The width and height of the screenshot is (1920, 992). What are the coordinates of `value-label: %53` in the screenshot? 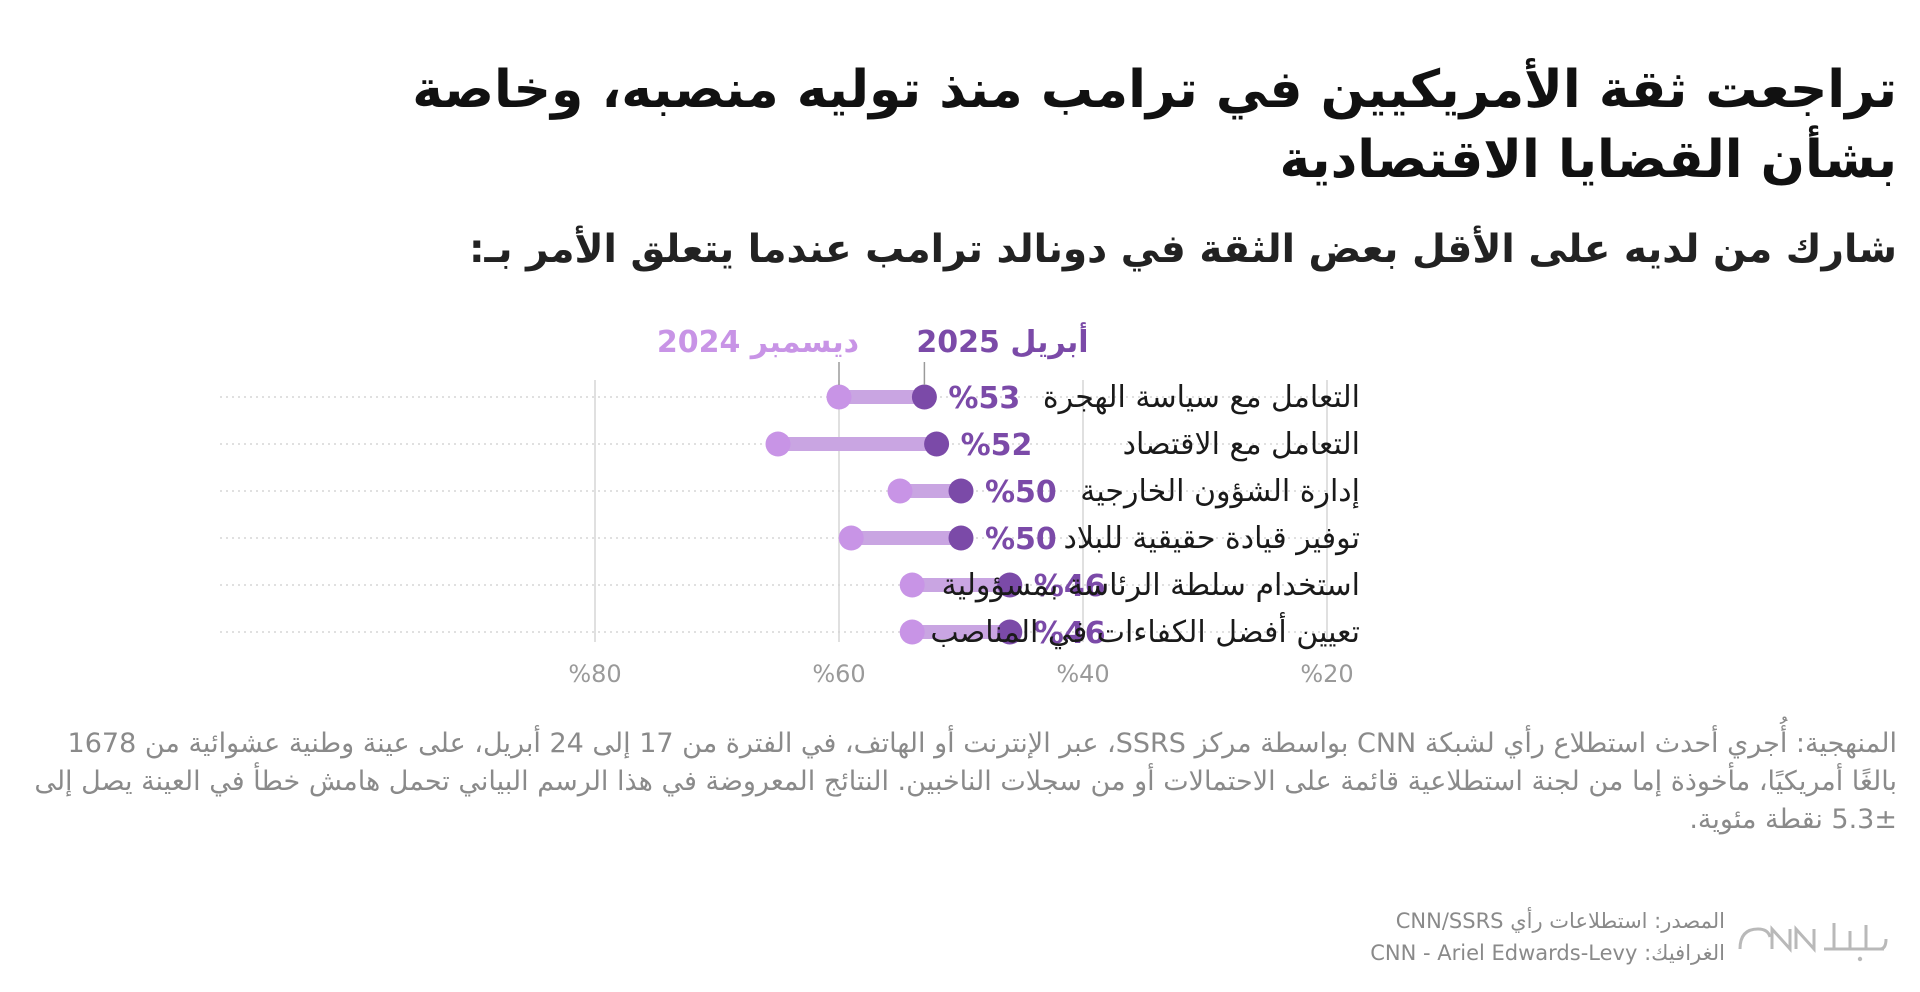 It's located at (984, 398).